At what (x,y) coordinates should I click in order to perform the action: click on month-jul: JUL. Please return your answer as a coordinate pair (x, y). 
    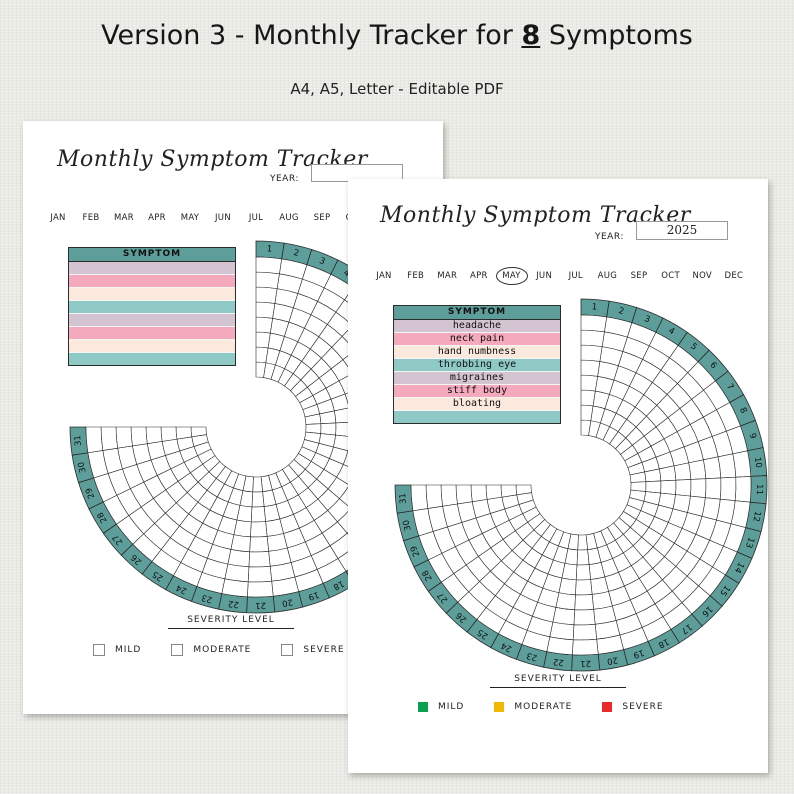
    Looking at the image, I should click on (575, 276).